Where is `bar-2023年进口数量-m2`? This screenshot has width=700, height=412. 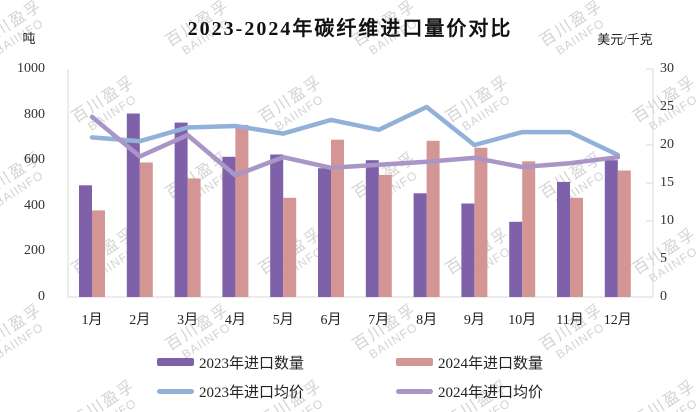
bar-2023年进口数量-m2 is located at coordinates (133, 205).